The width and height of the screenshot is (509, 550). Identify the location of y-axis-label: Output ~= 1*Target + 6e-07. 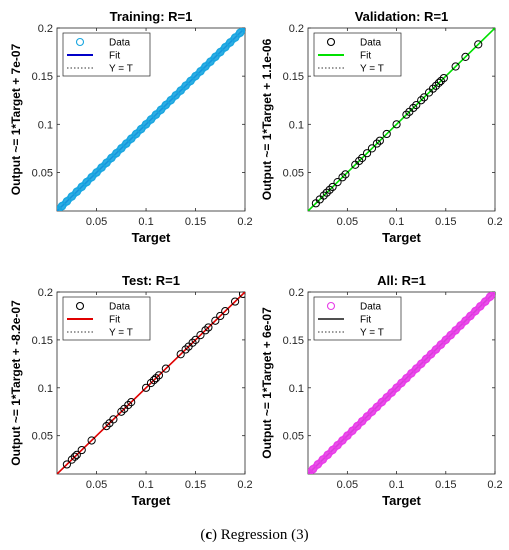
(267, 383).